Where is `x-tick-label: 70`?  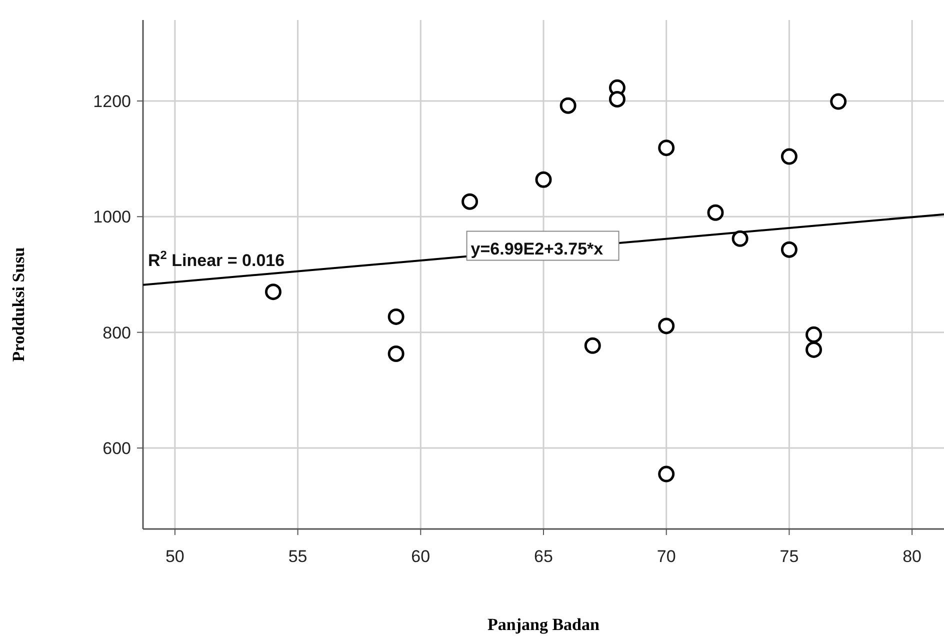
x-tick-label: 70 is located at coordinates (666, 556).